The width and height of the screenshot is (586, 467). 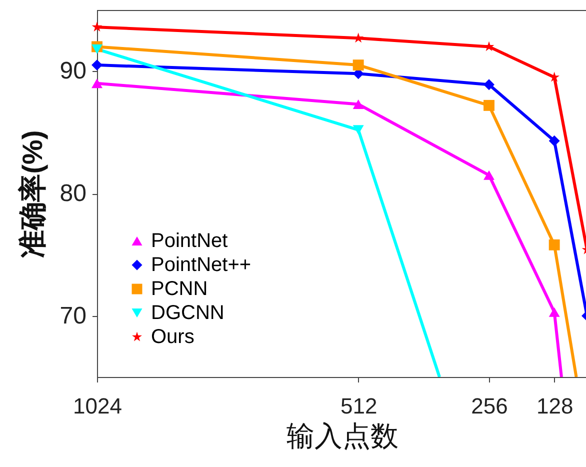 What do you see at coordinates (489, 406) in the screenshot?
I see `x-tick-label: 256` at bounding box center [489, 406].